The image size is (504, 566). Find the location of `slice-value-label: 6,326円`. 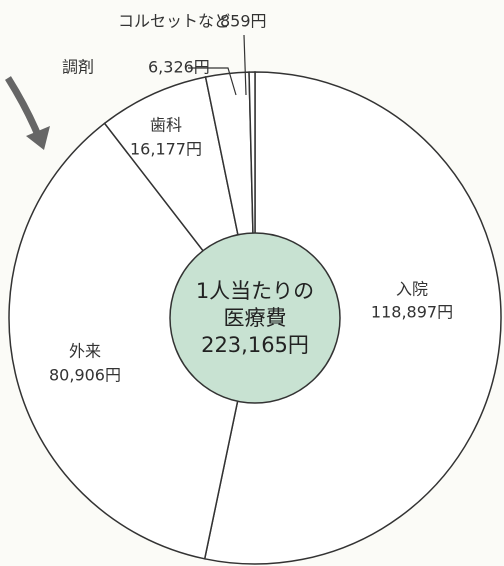

slice-value-label: 6,326円 is located at coordinates (179, 67).